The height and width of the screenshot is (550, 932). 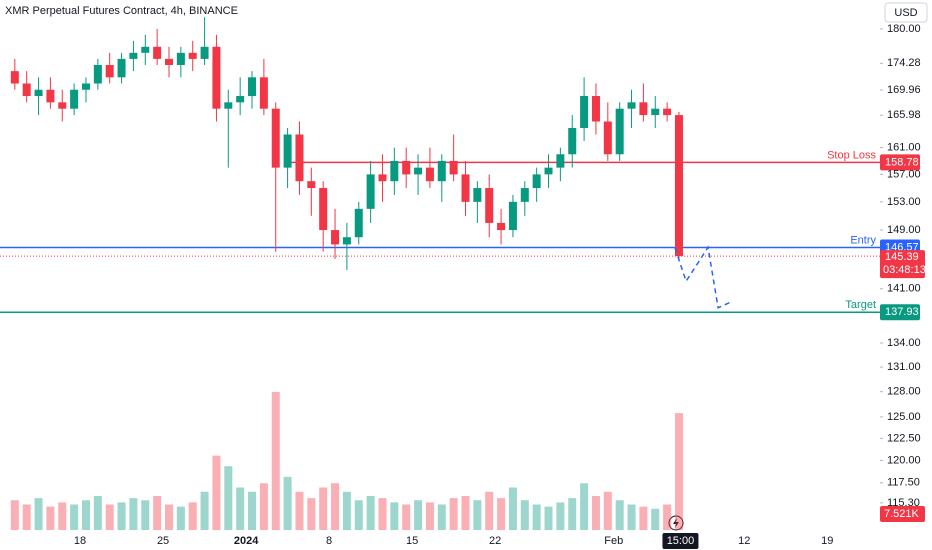 I want to click on y-tick-label: 153.00, so click(x=904, y=202).